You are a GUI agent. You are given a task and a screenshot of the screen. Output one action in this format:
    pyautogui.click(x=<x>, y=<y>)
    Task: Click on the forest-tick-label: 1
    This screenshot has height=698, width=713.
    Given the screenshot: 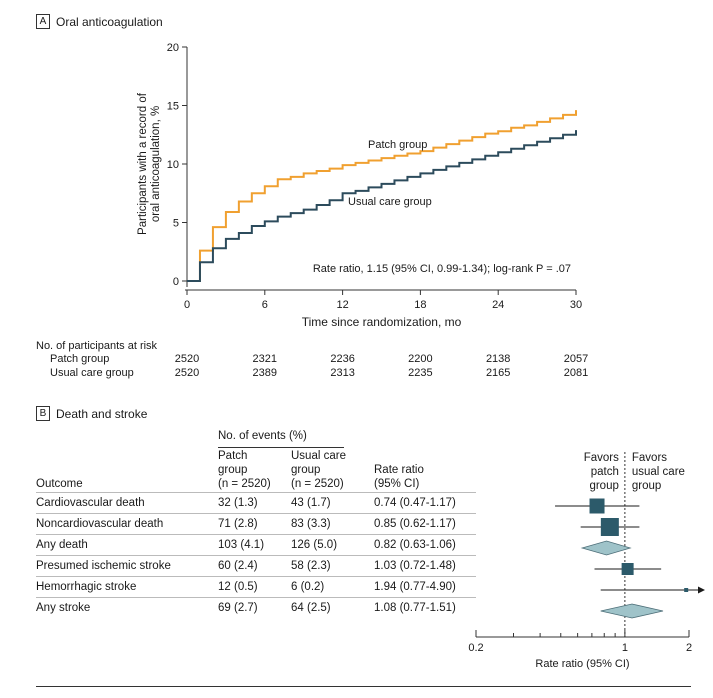 What is the action you would take?
    pyautogui.click(x=625, y=648)
    